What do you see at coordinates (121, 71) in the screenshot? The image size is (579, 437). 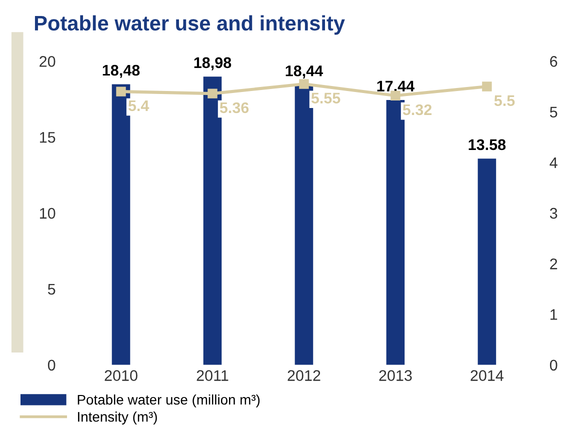 I see `data-label: 18,48` at bounding box center [121, 71].